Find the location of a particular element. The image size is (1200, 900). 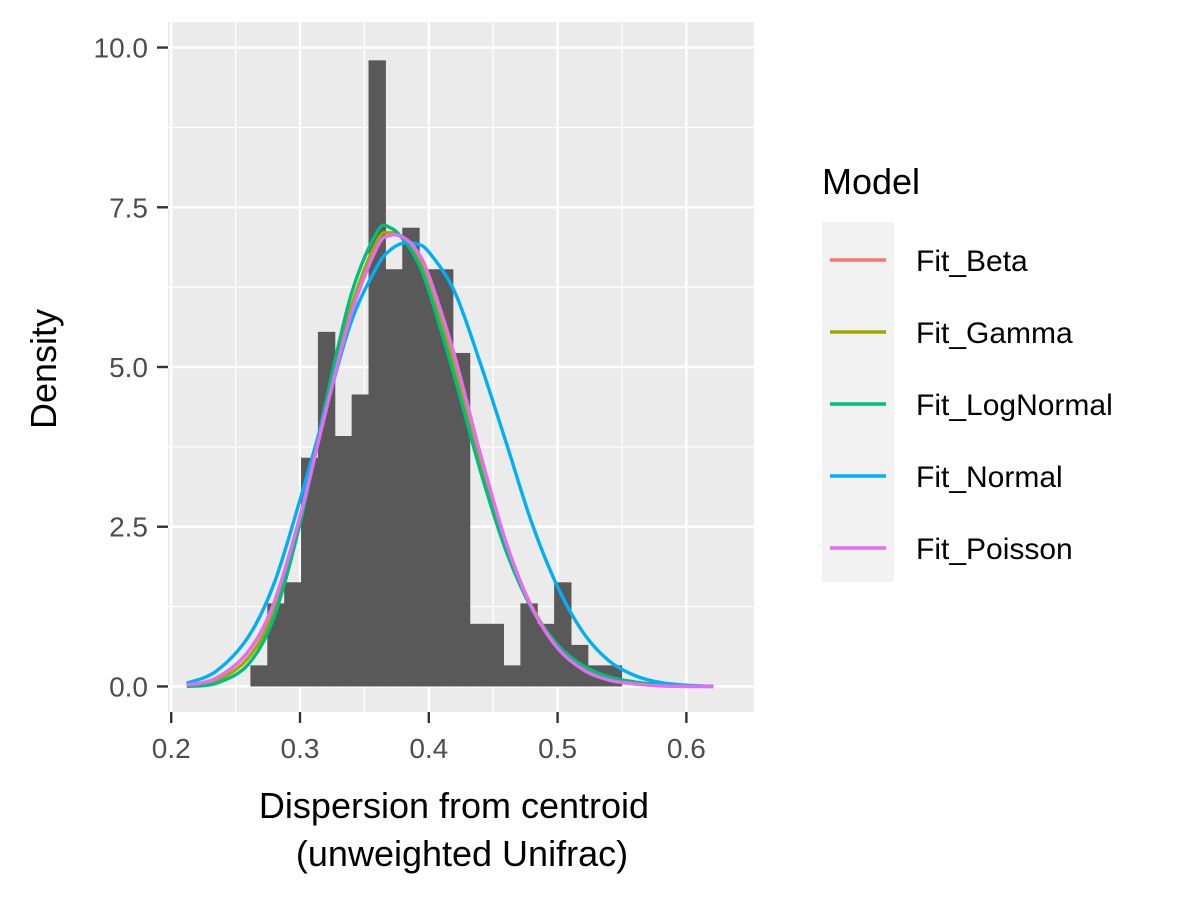

legend-label: Fit_Poisson is located at coordinates (994, 549).